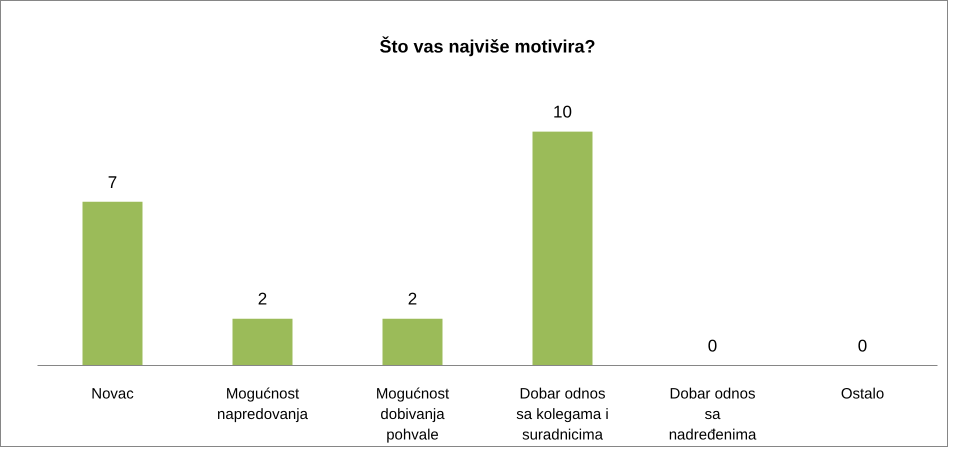 The image size is (958, 457). Describe the element at coordinates (562, 415) in the screenshot. I see `x-tick-label: Dobar odnos sa kolegama i suradnicima` at that location.